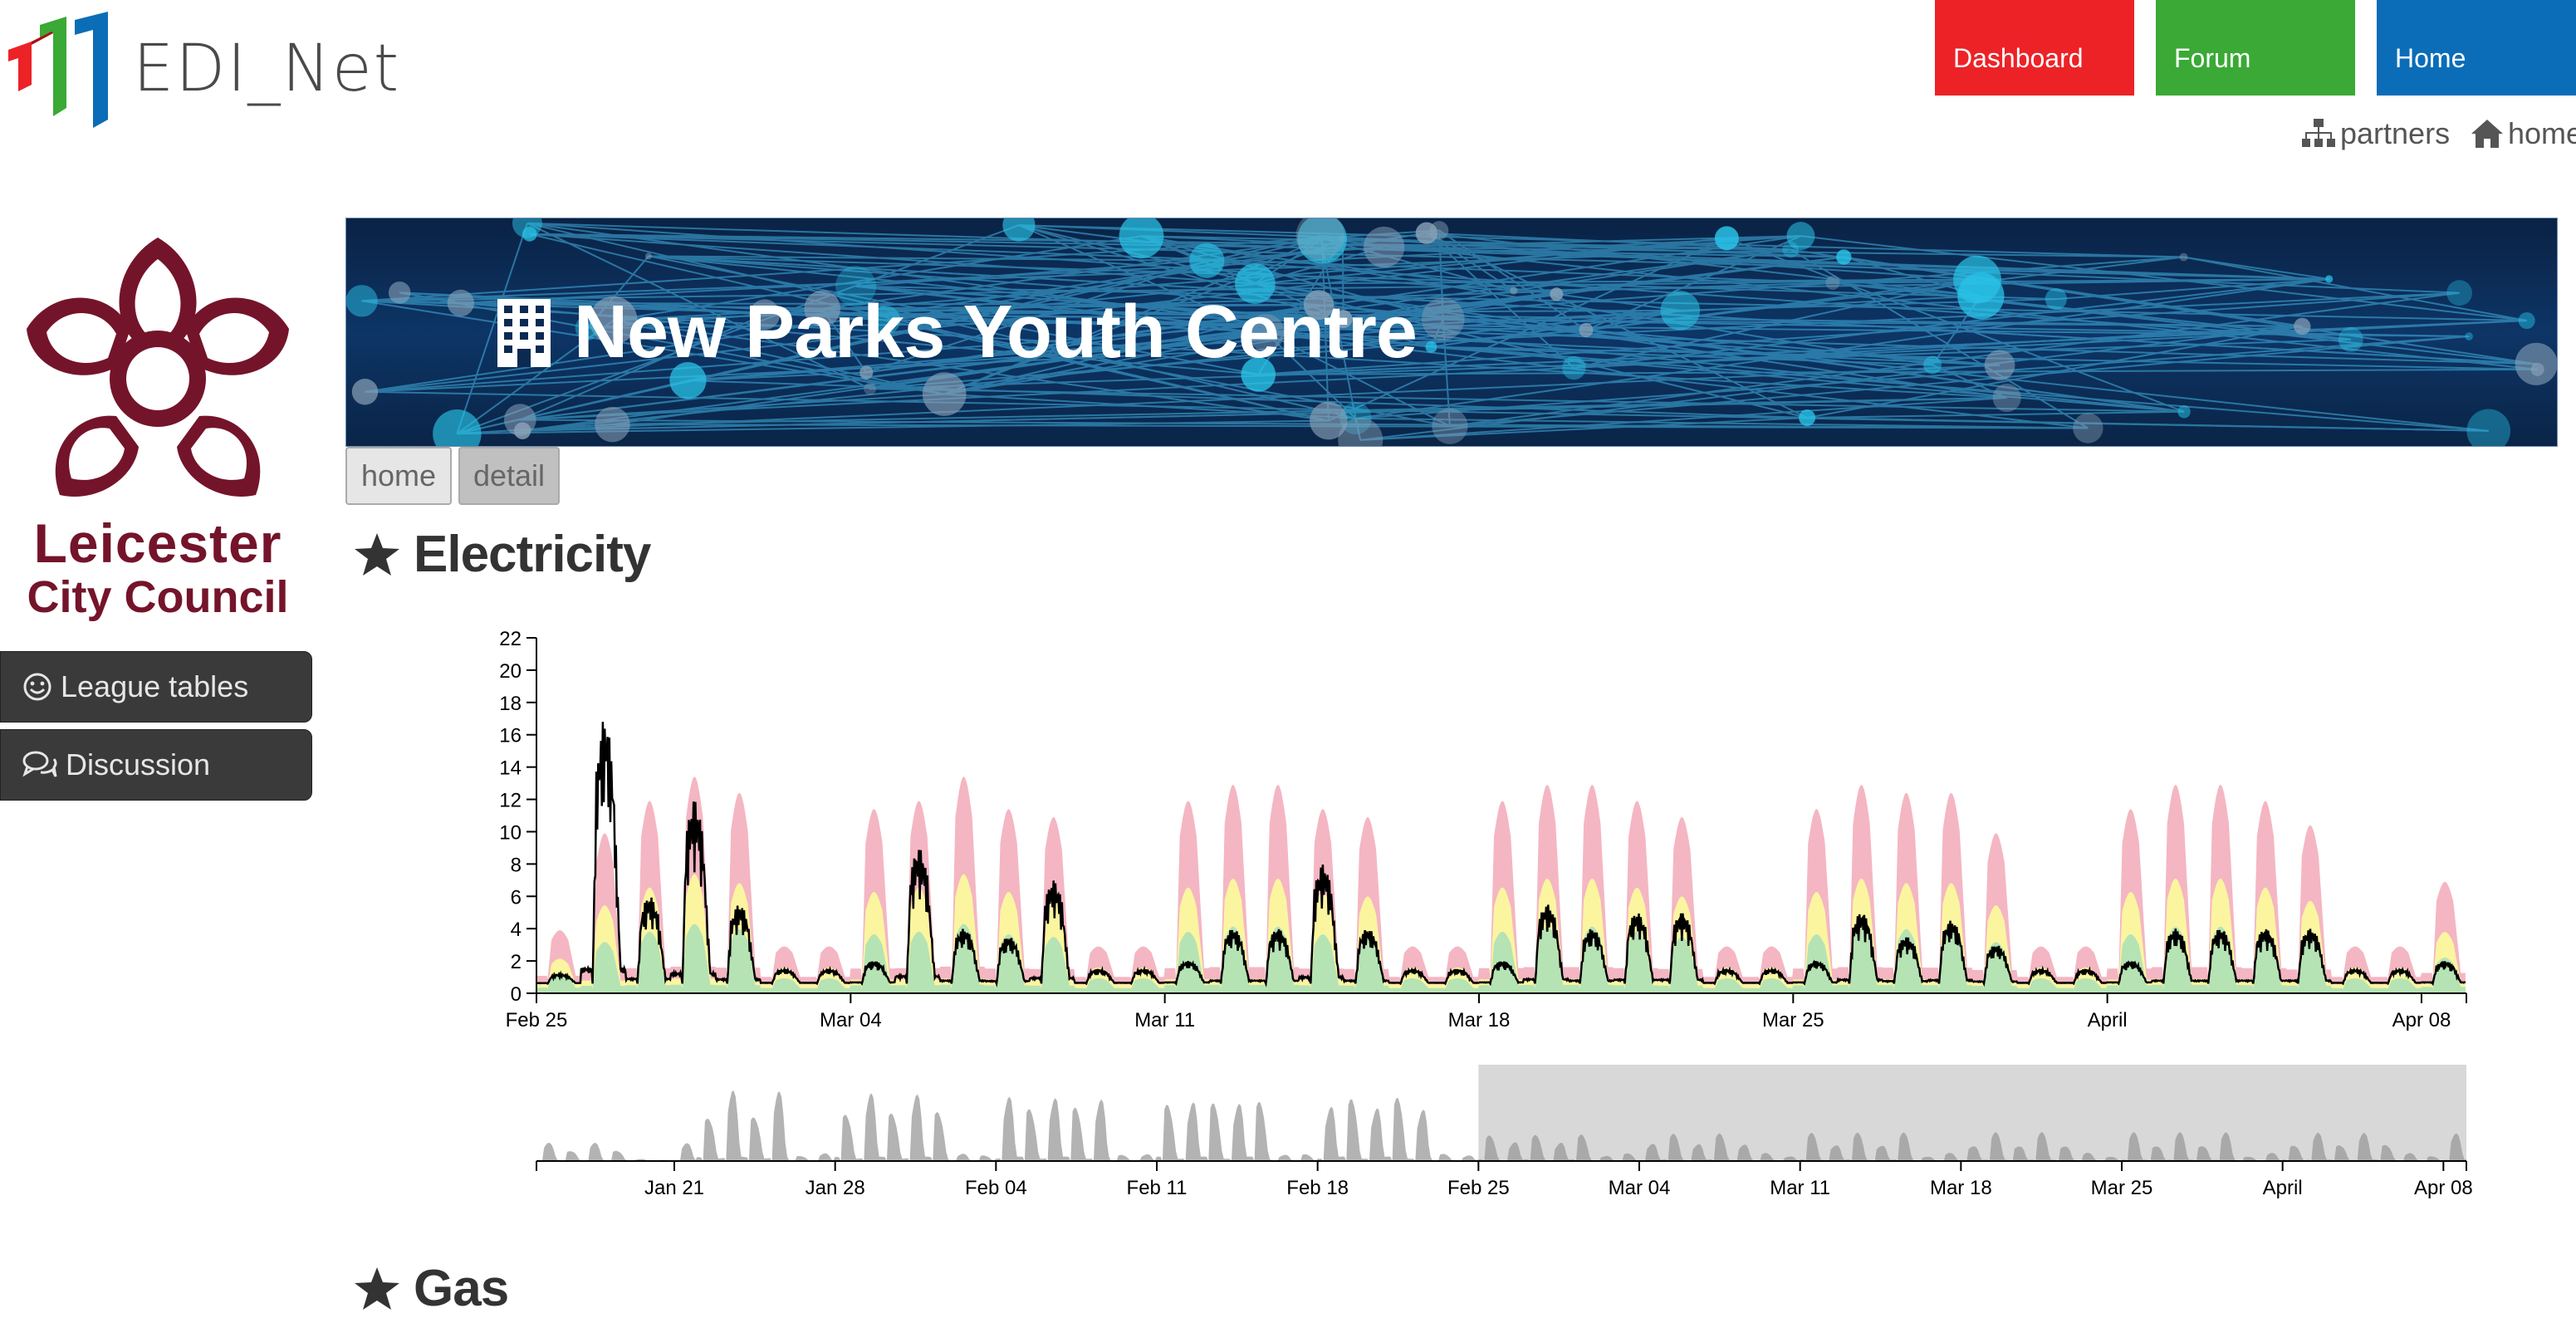 The image size is (2576, 1318). I want to click on sidebar-item-discussion: Discussion, so click(156, 765).